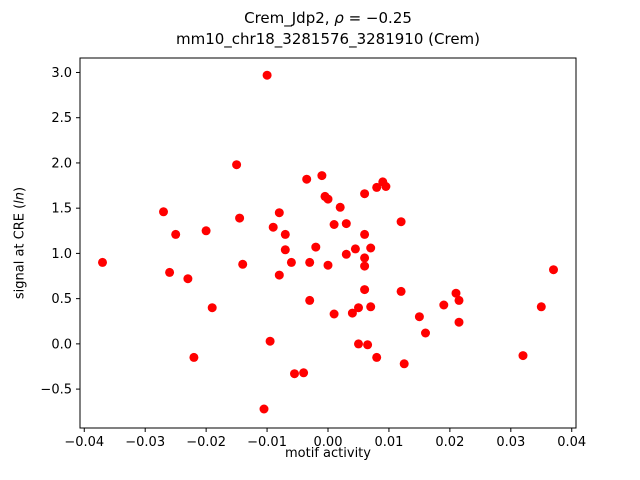 The height and width of the screenshot is (480, 640). What do you see at coordinates (20, 251) in the screenshot?
I see `y-axis-label-prefix: signal at CRE (` at bounding box center [20, 251].